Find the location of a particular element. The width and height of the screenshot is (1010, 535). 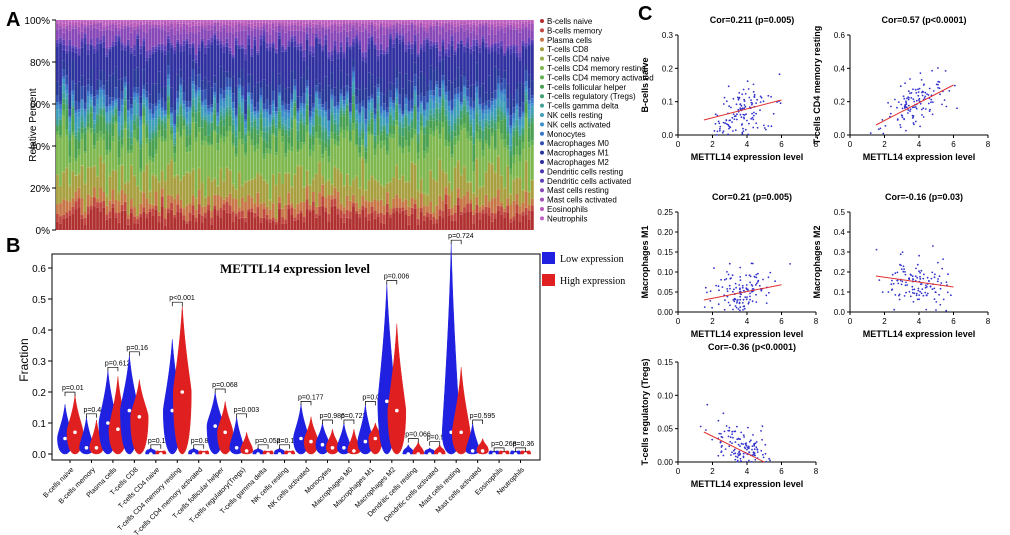

scatter-title: Cor=-0.36 (p<0.0001) is located at coordinates (752, 347).